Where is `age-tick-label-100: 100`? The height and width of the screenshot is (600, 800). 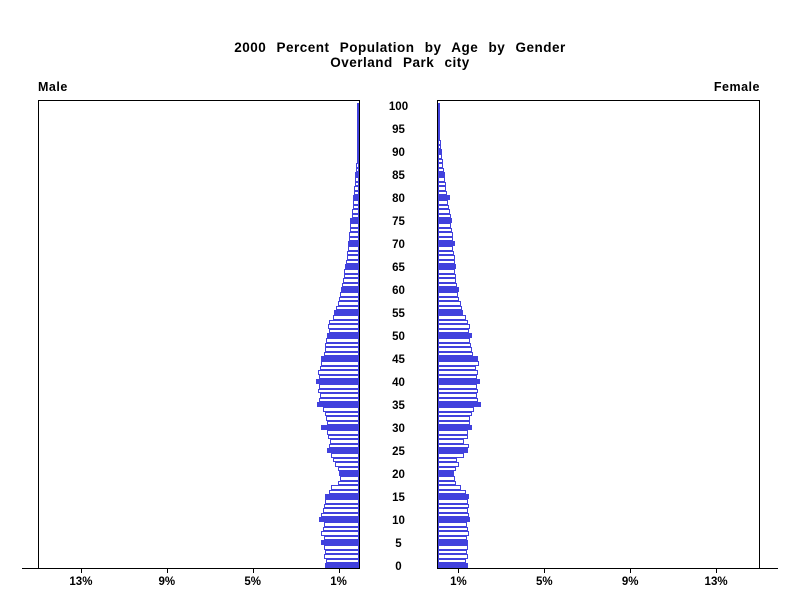 age-tick-label-100: 100 is located at coordinates (398, 106).